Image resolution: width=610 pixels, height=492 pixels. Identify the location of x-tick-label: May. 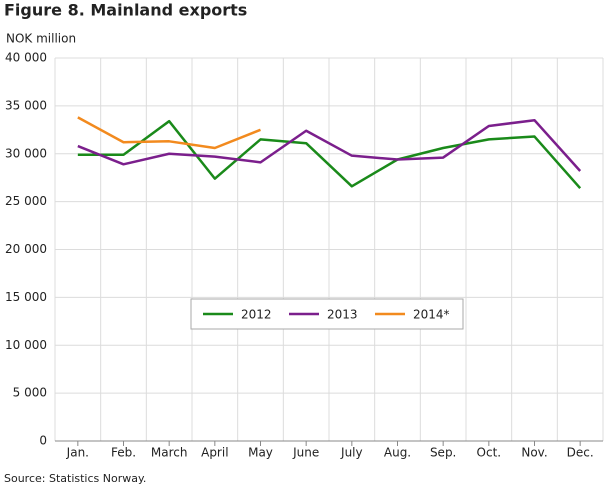
(260, 453).